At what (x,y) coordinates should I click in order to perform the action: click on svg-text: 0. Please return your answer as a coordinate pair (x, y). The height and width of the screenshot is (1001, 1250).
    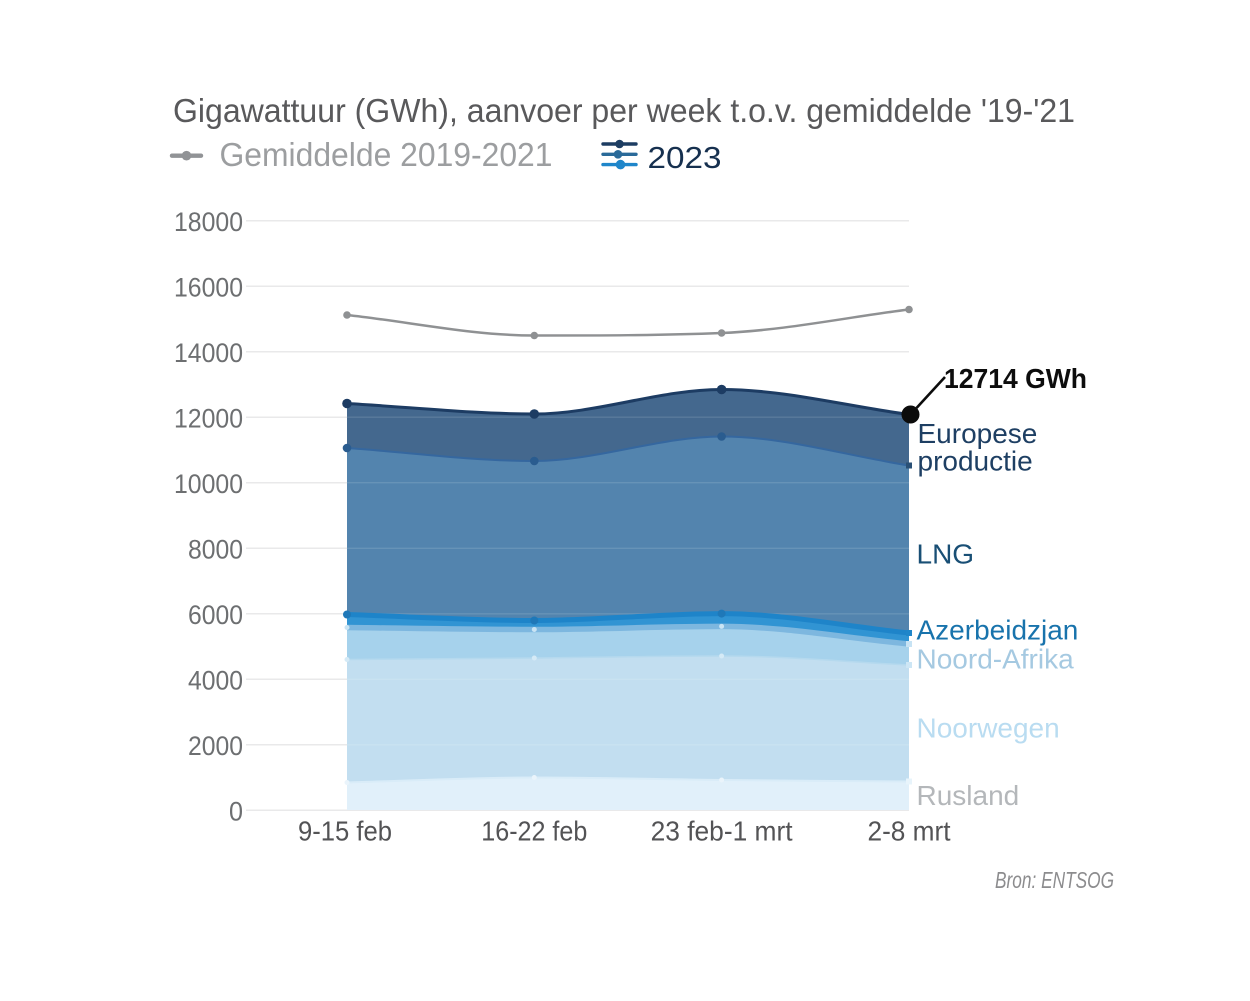
    Looking at the image, I should click on (236, 812).